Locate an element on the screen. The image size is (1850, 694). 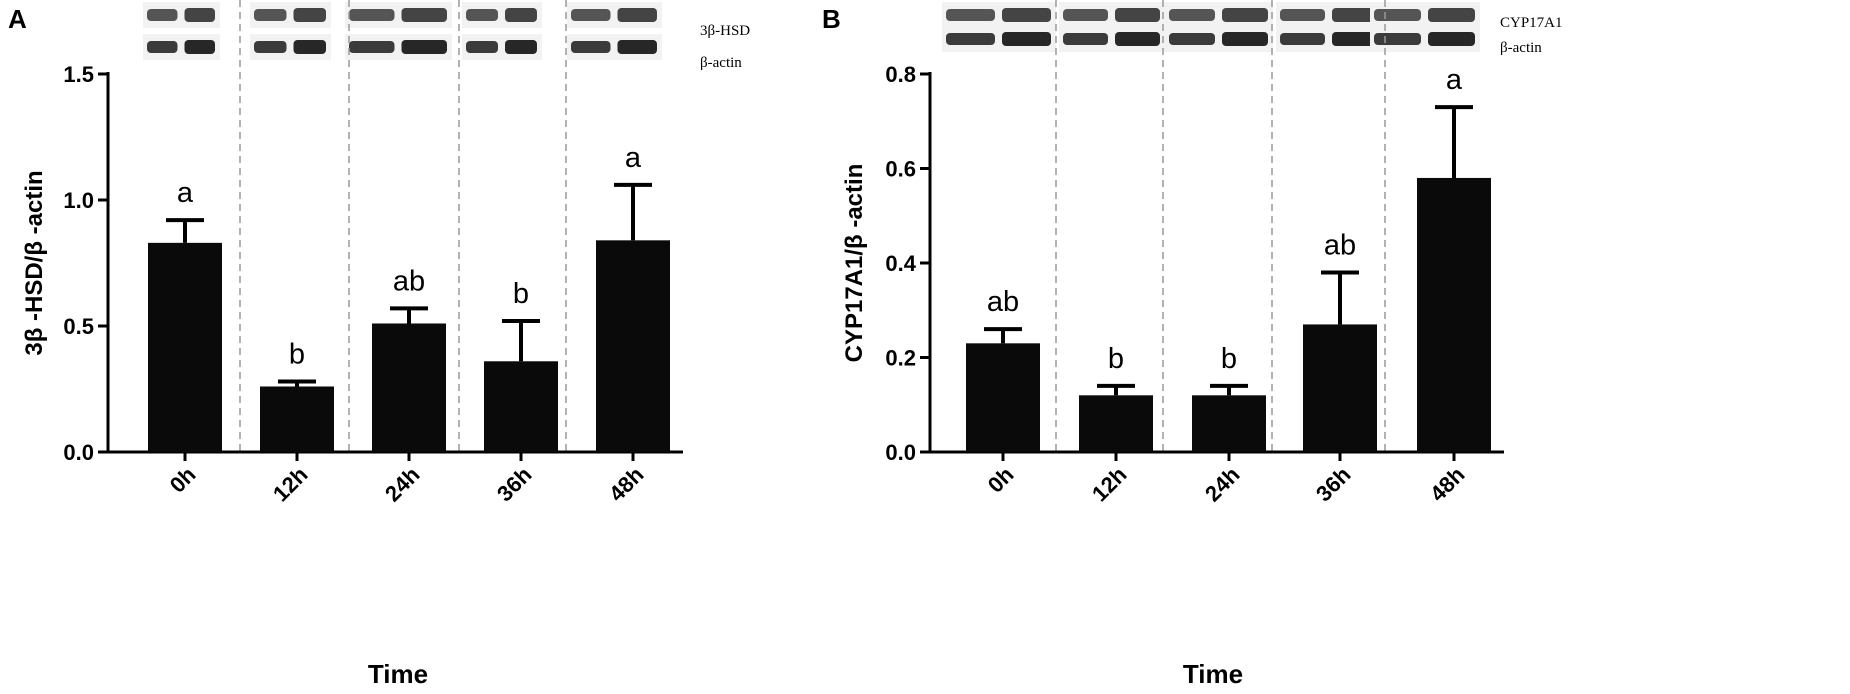
y-tick-label: 1.0 is located at coordinates (78, 200).